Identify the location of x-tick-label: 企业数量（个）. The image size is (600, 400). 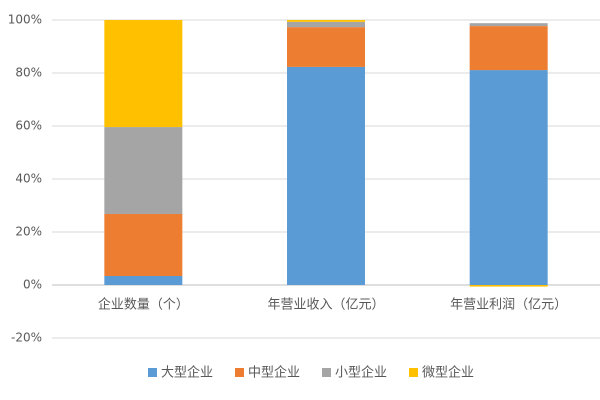
(143, 305).